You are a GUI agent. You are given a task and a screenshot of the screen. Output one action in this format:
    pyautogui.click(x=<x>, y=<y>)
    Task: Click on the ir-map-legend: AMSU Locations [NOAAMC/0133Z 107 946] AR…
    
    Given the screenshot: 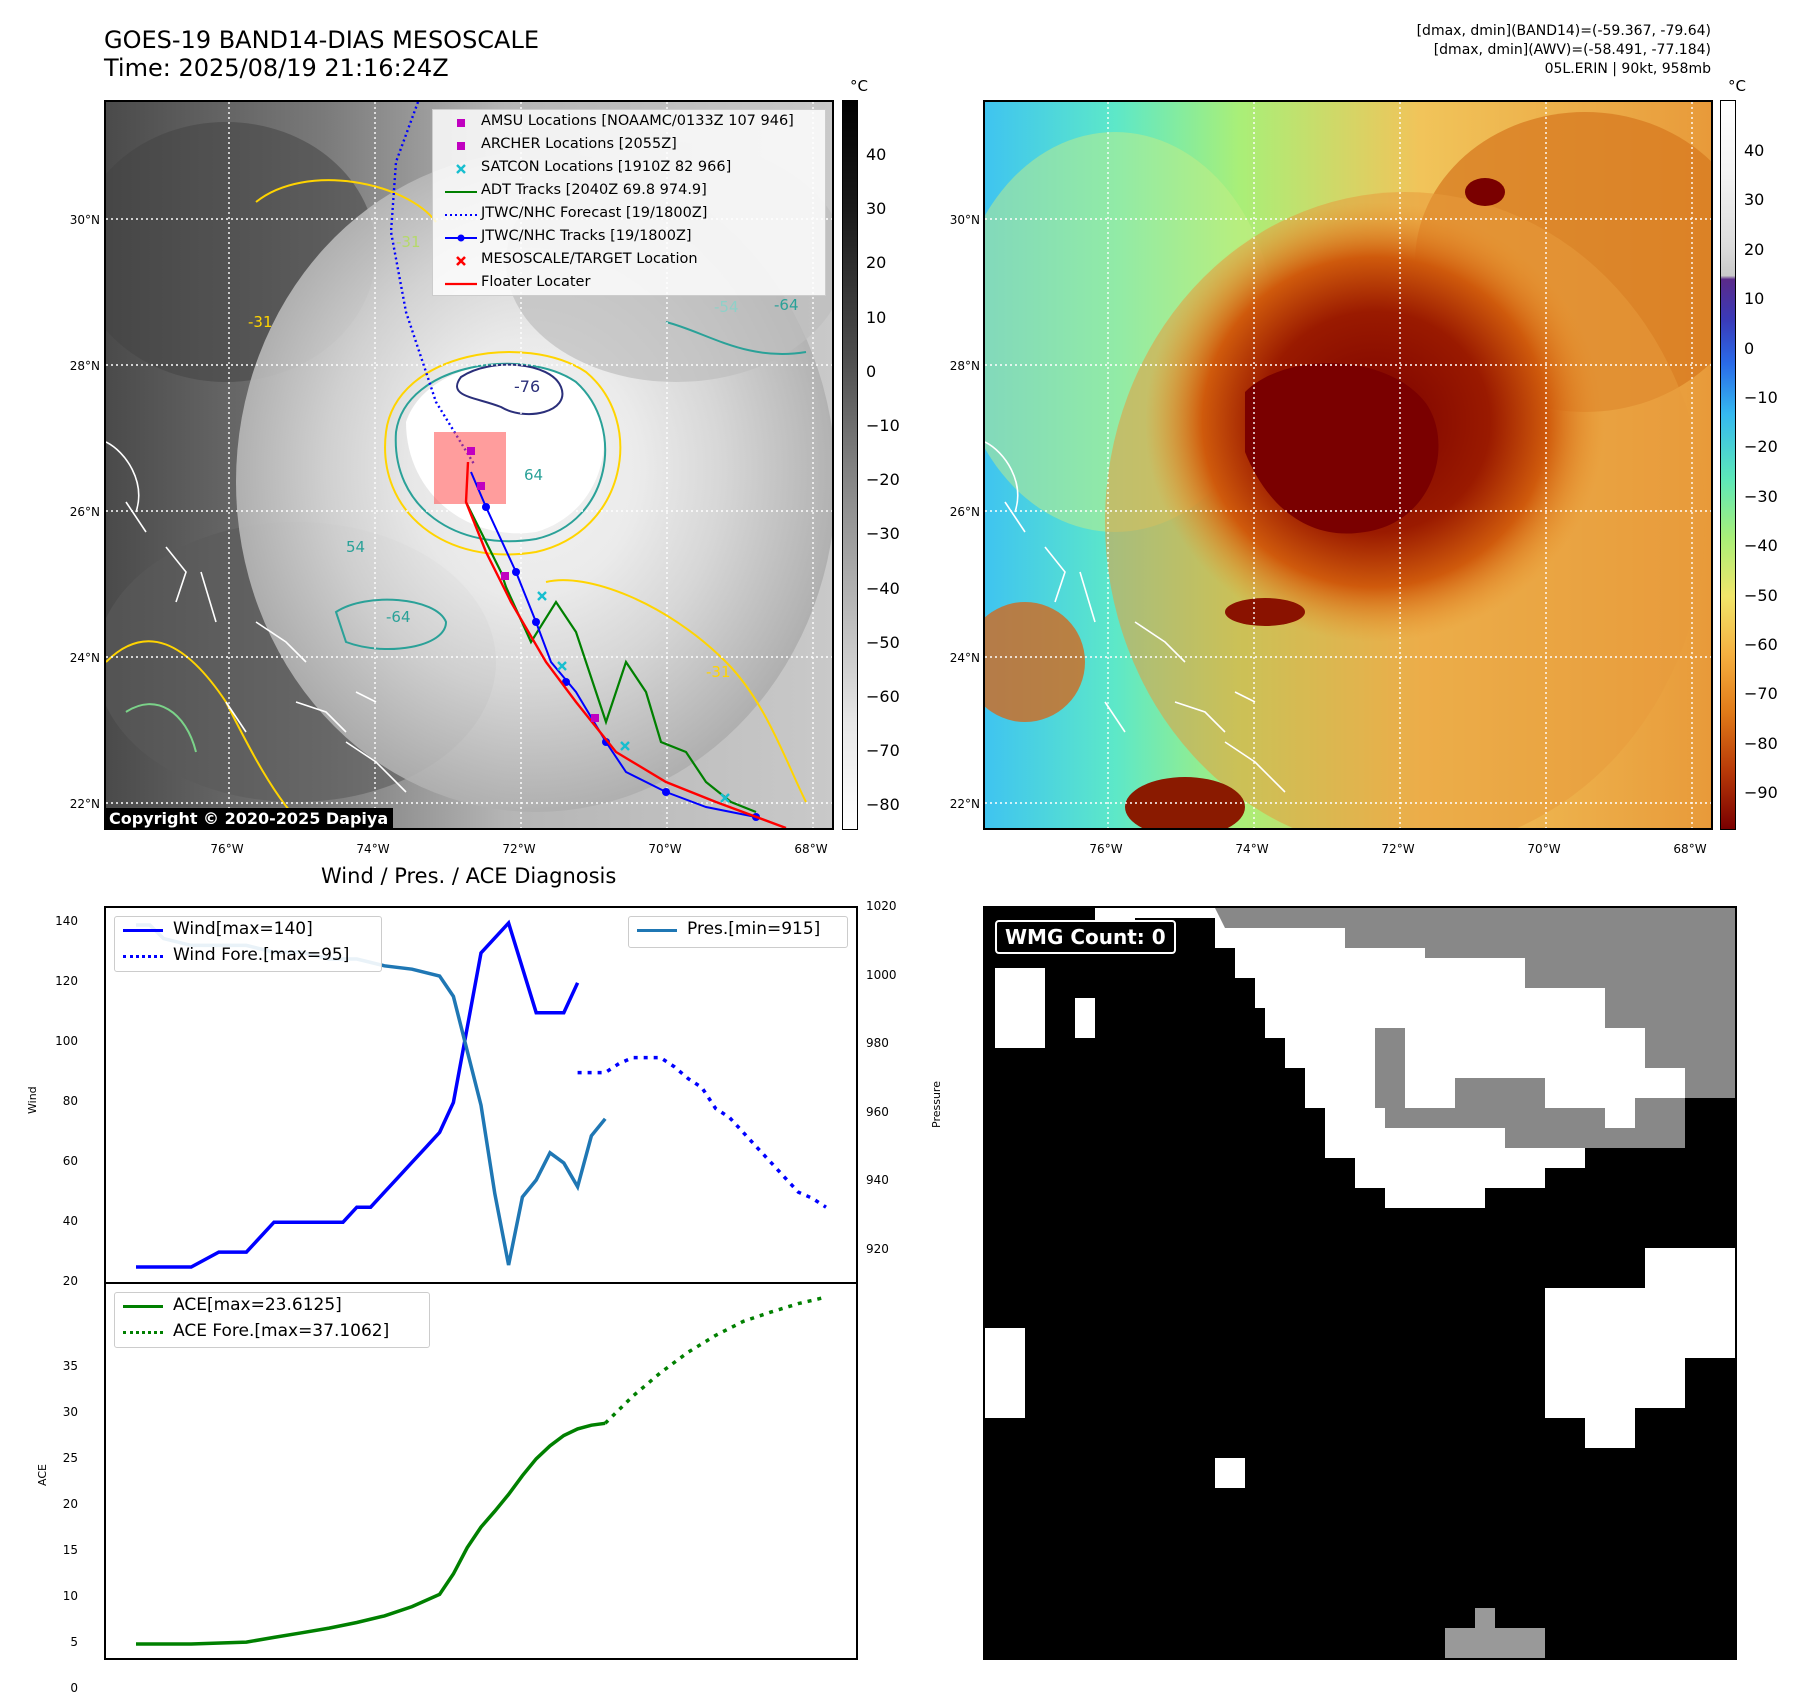 What is the action you would take?
    pyautogui.click(x=629, y=202)
    